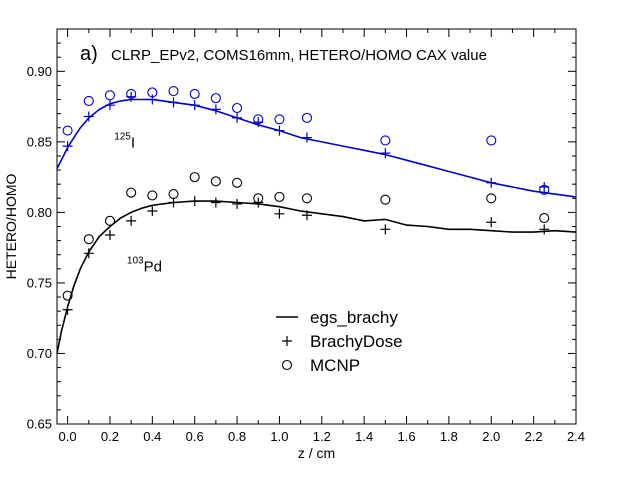  I want to click on x-tick-label: 1.4, so click(364, 436).